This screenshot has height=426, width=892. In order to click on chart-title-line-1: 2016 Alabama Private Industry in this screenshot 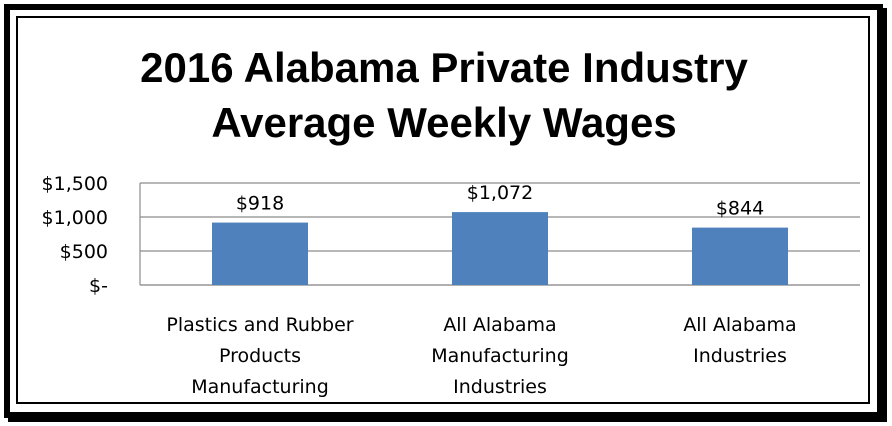, I will do `click(444, 67)`.